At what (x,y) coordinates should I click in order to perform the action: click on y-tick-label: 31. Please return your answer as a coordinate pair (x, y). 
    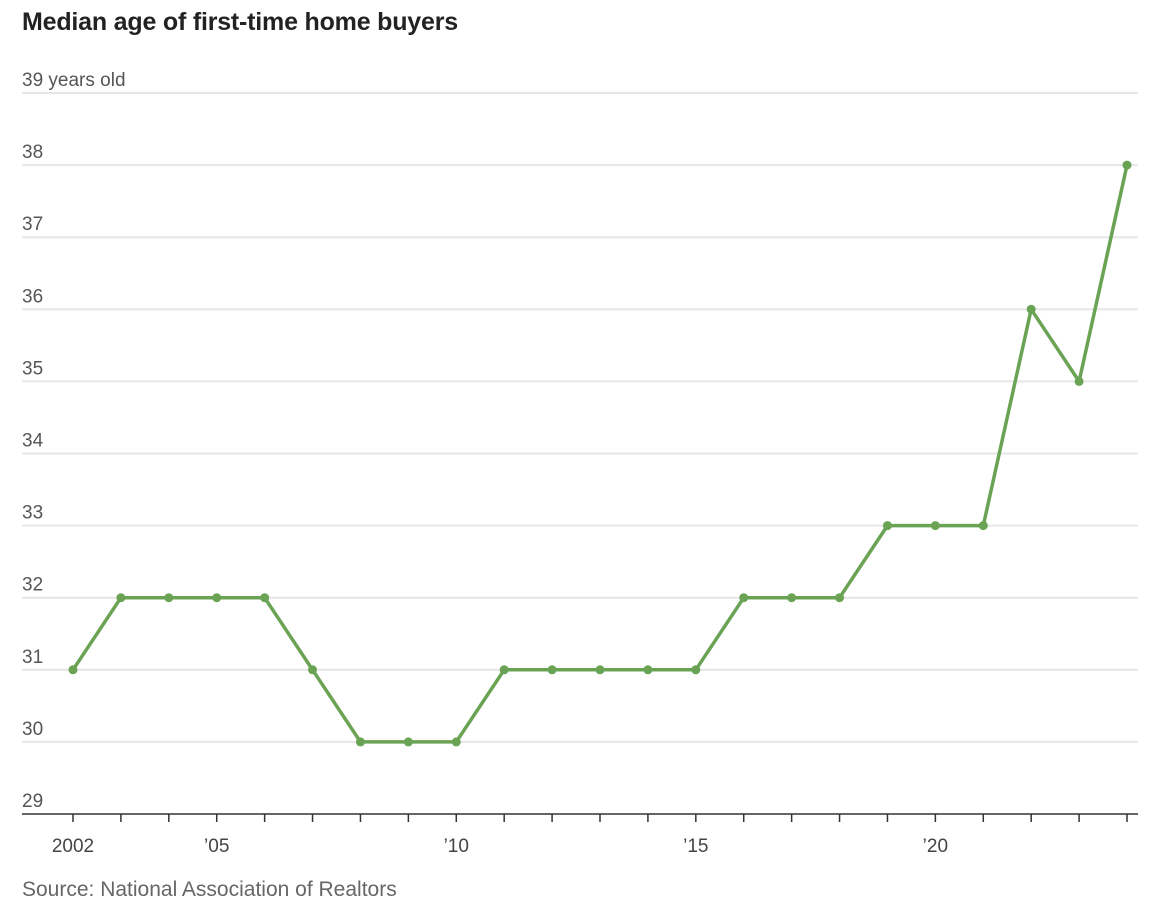
    Looking at the image, I should click on (32, 657).